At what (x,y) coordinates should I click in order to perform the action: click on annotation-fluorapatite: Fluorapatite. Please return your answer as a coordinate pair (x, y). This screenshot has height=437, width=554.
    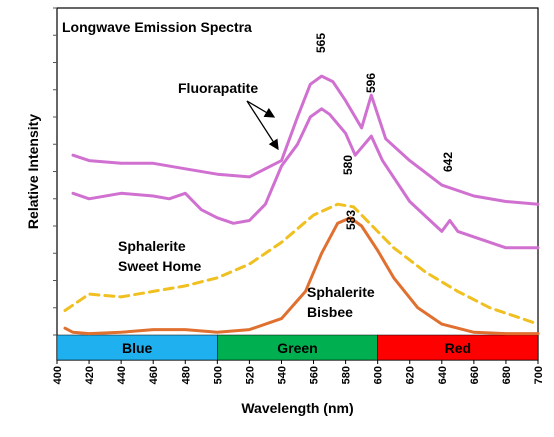
    Looking at the image, I should click on (218, 88).